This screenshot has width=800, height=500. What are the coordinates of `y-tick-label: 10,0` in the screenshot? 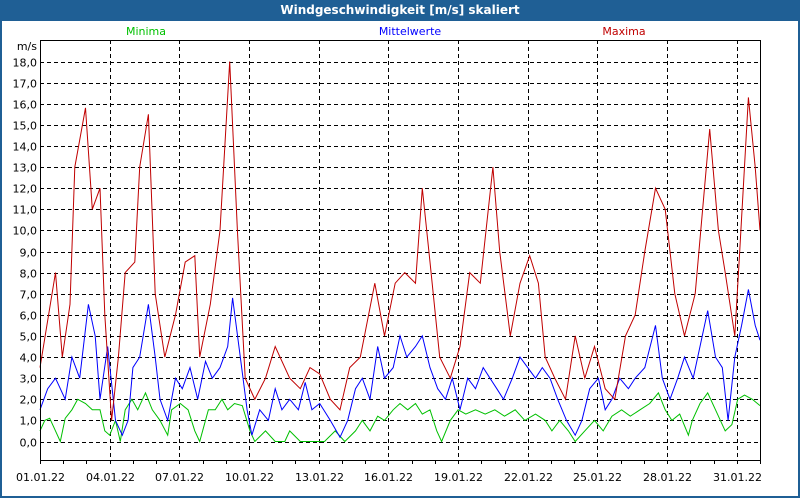 It's located at (25, 231).